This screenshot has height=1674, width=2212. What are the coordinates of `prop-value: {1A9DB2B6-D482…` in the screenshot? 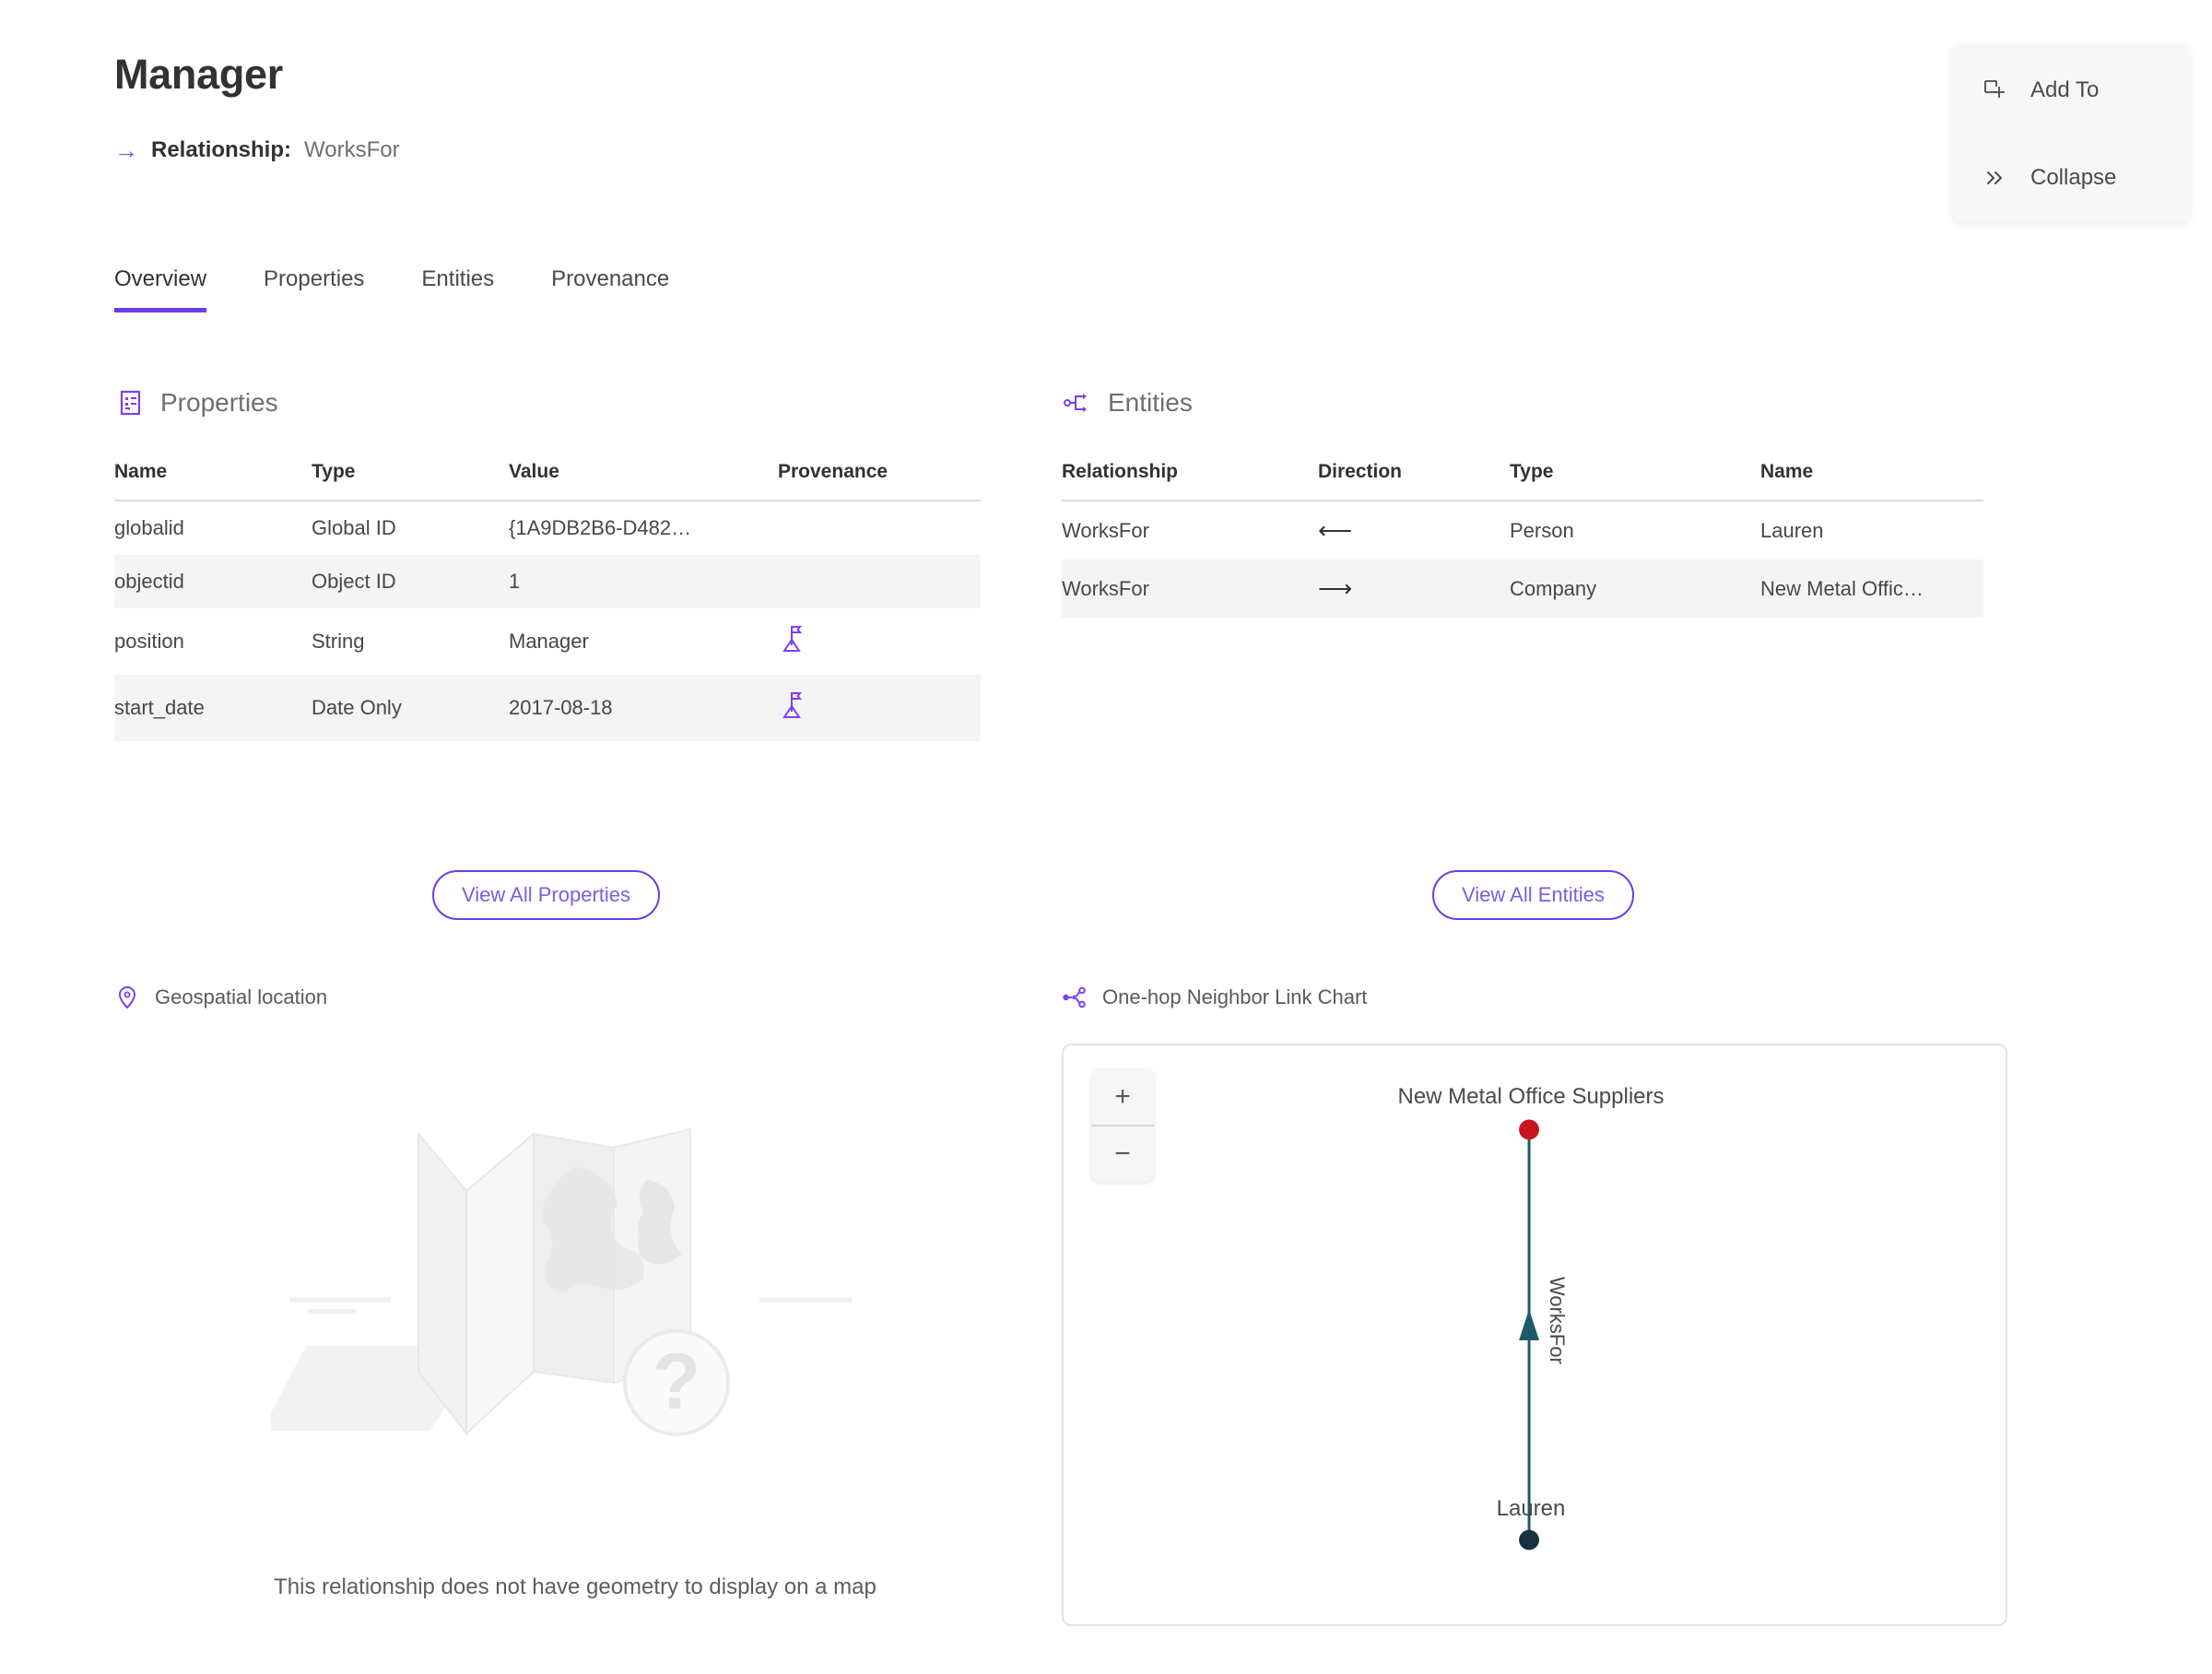 It's located at (600, 527).